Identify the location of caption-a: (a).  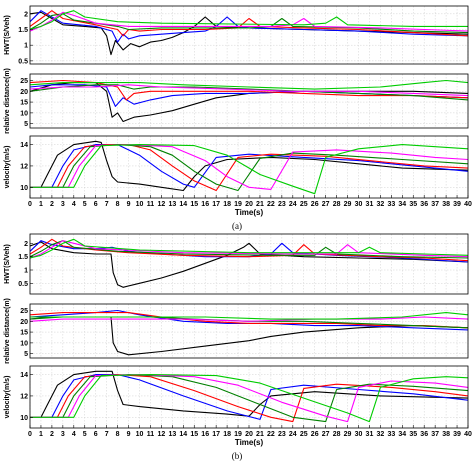
(237, 226).